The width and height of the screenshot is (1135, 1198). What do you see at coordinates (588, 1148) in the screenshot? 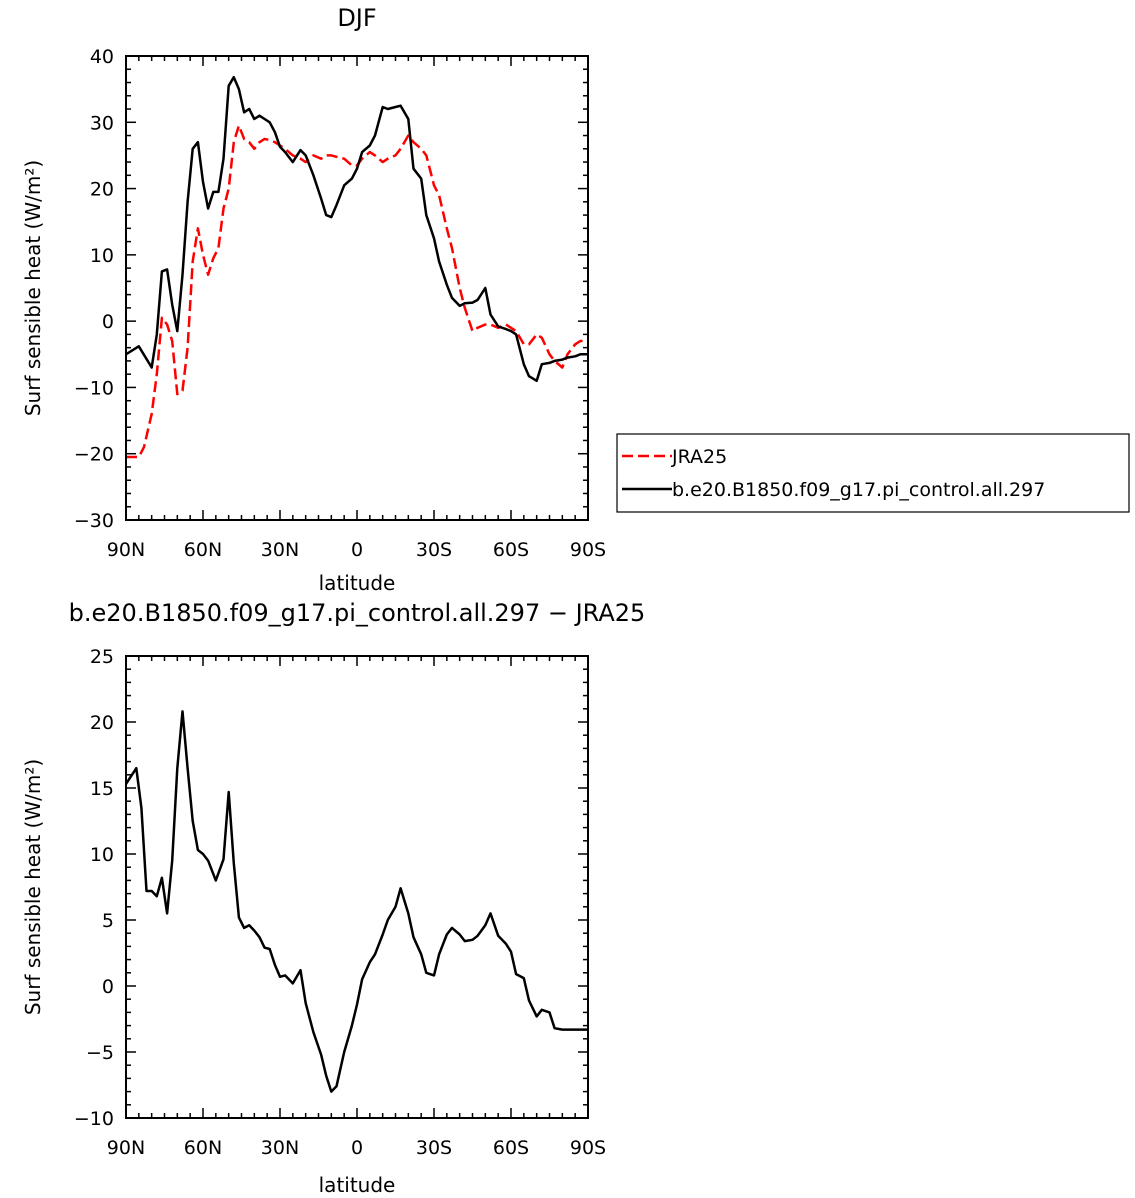
I see `bottom-x-tick-label: 90S` at bounding box center [588, 1148].